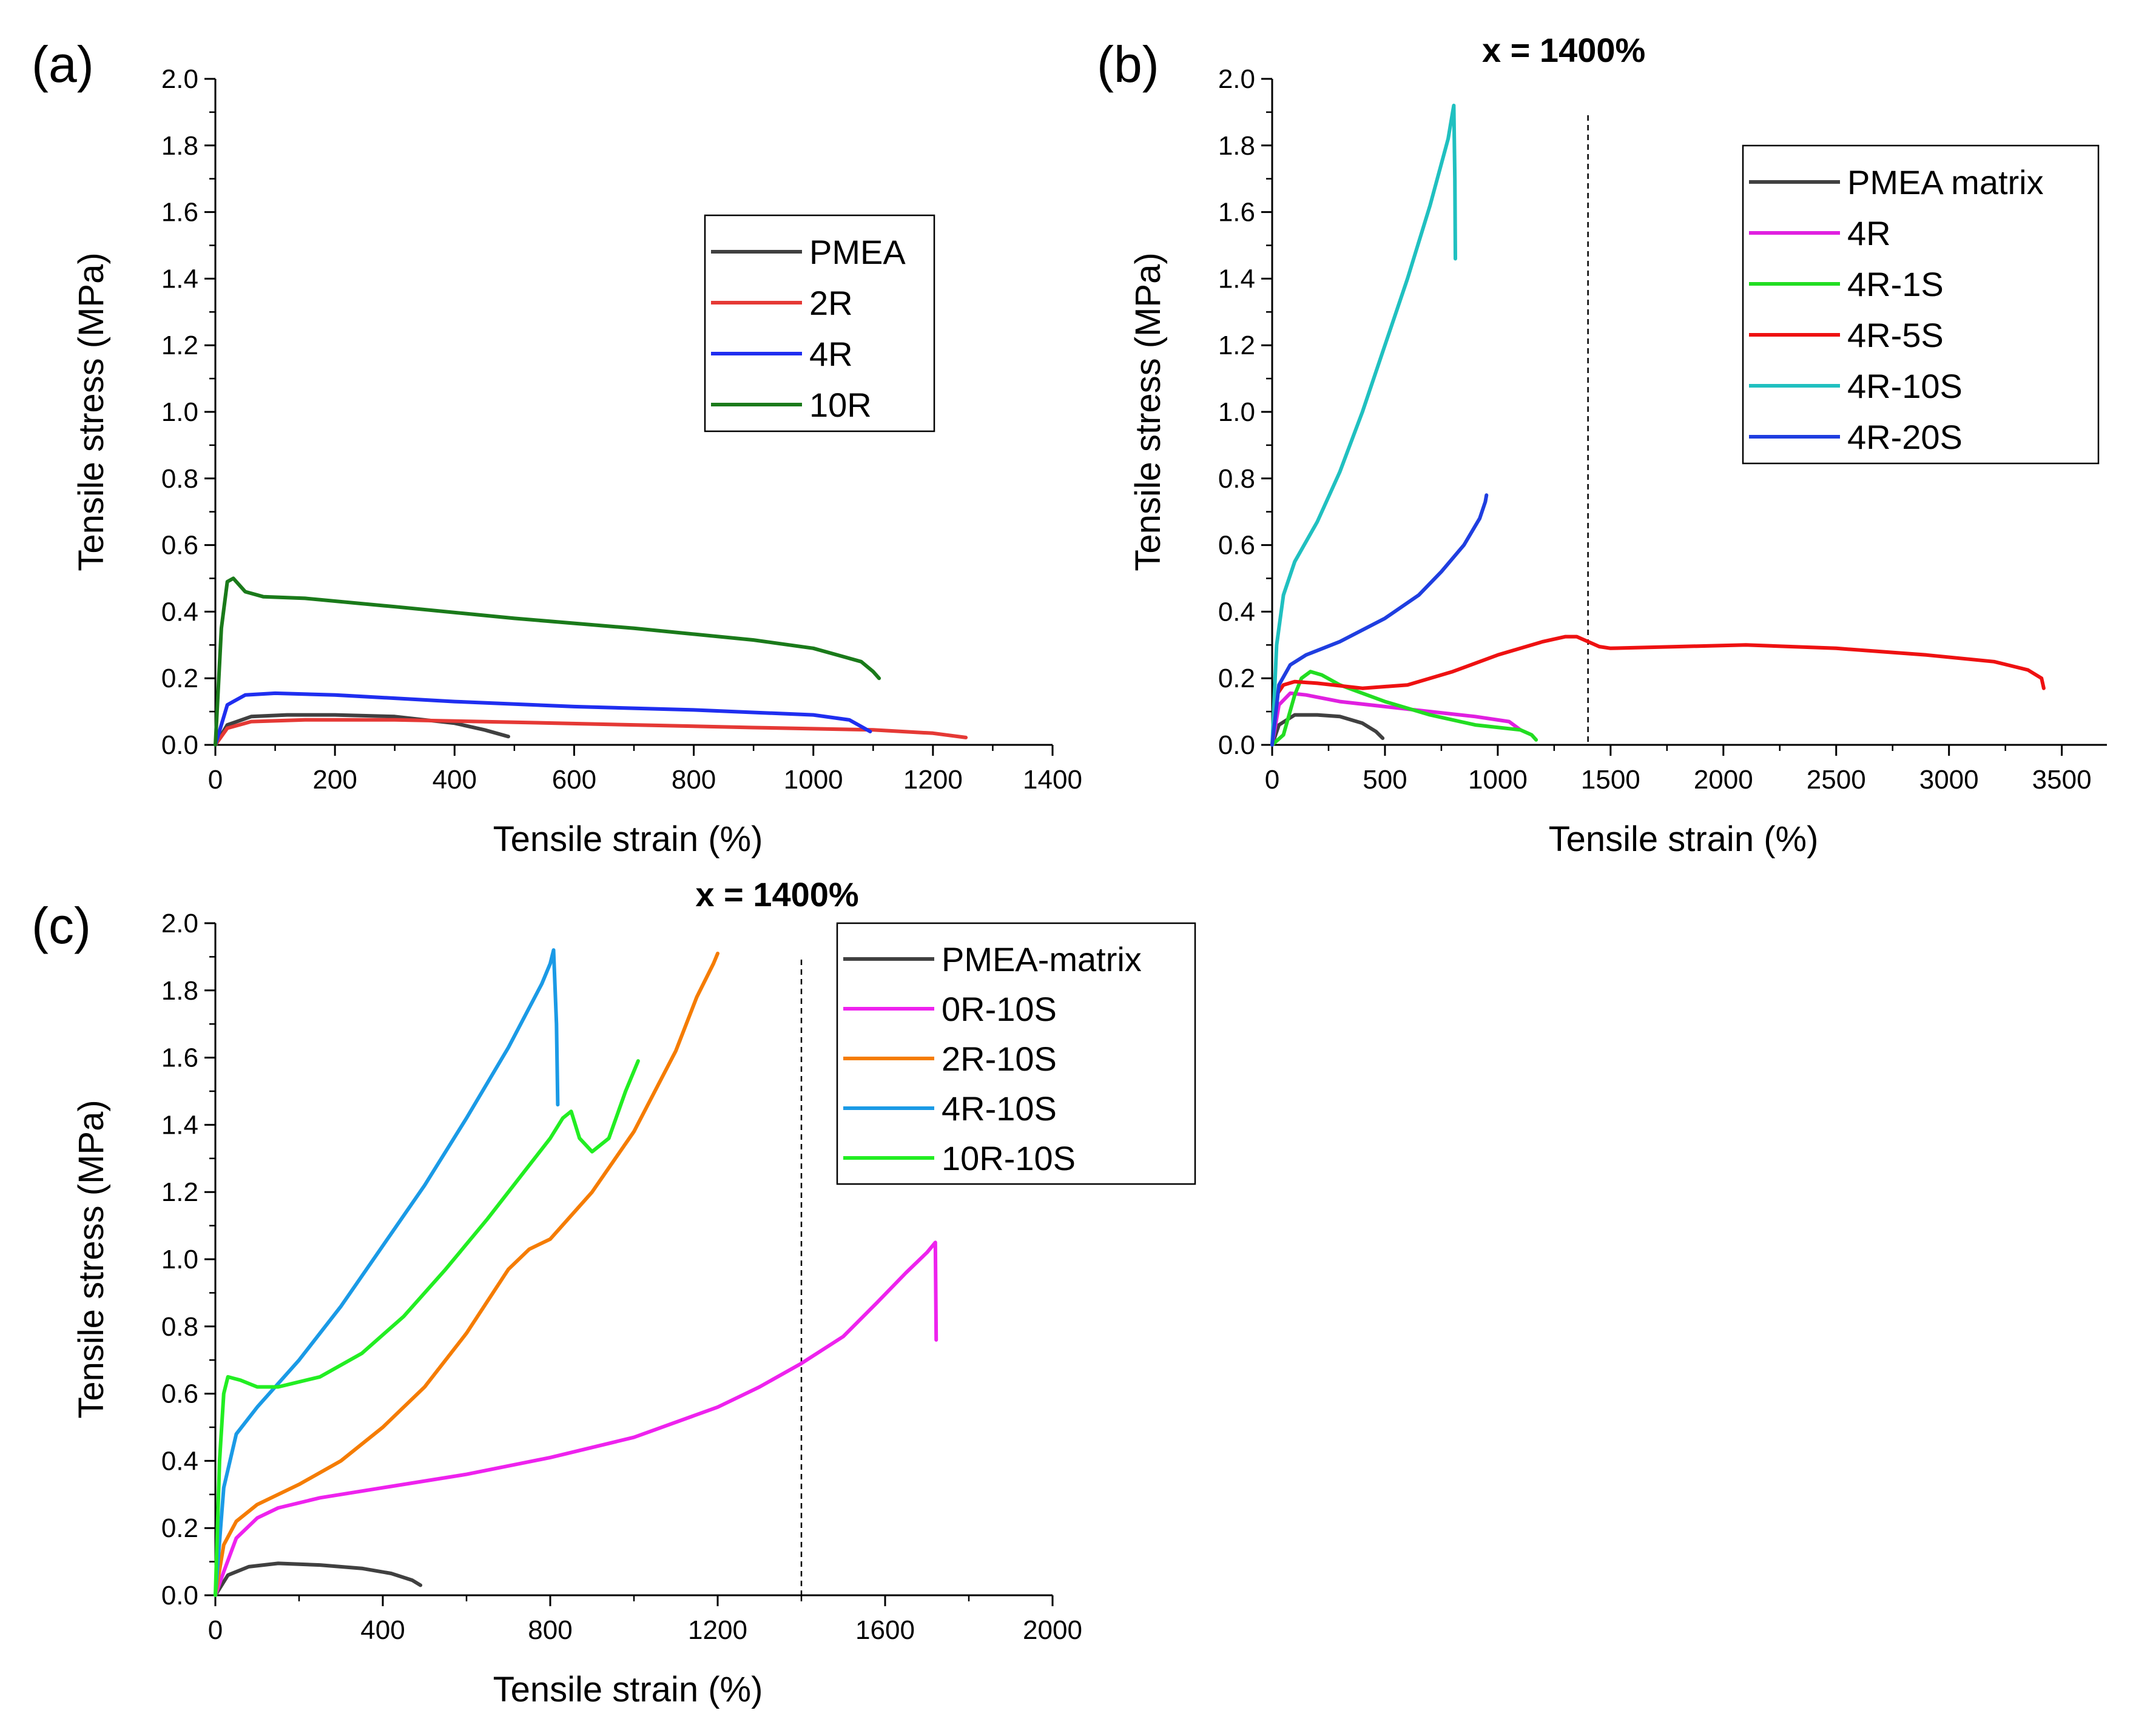  What do you see at coordinates (1052, 780) in the screenshot?
I see `x-tick-label: 1400` at bounding box center [1052, 780].